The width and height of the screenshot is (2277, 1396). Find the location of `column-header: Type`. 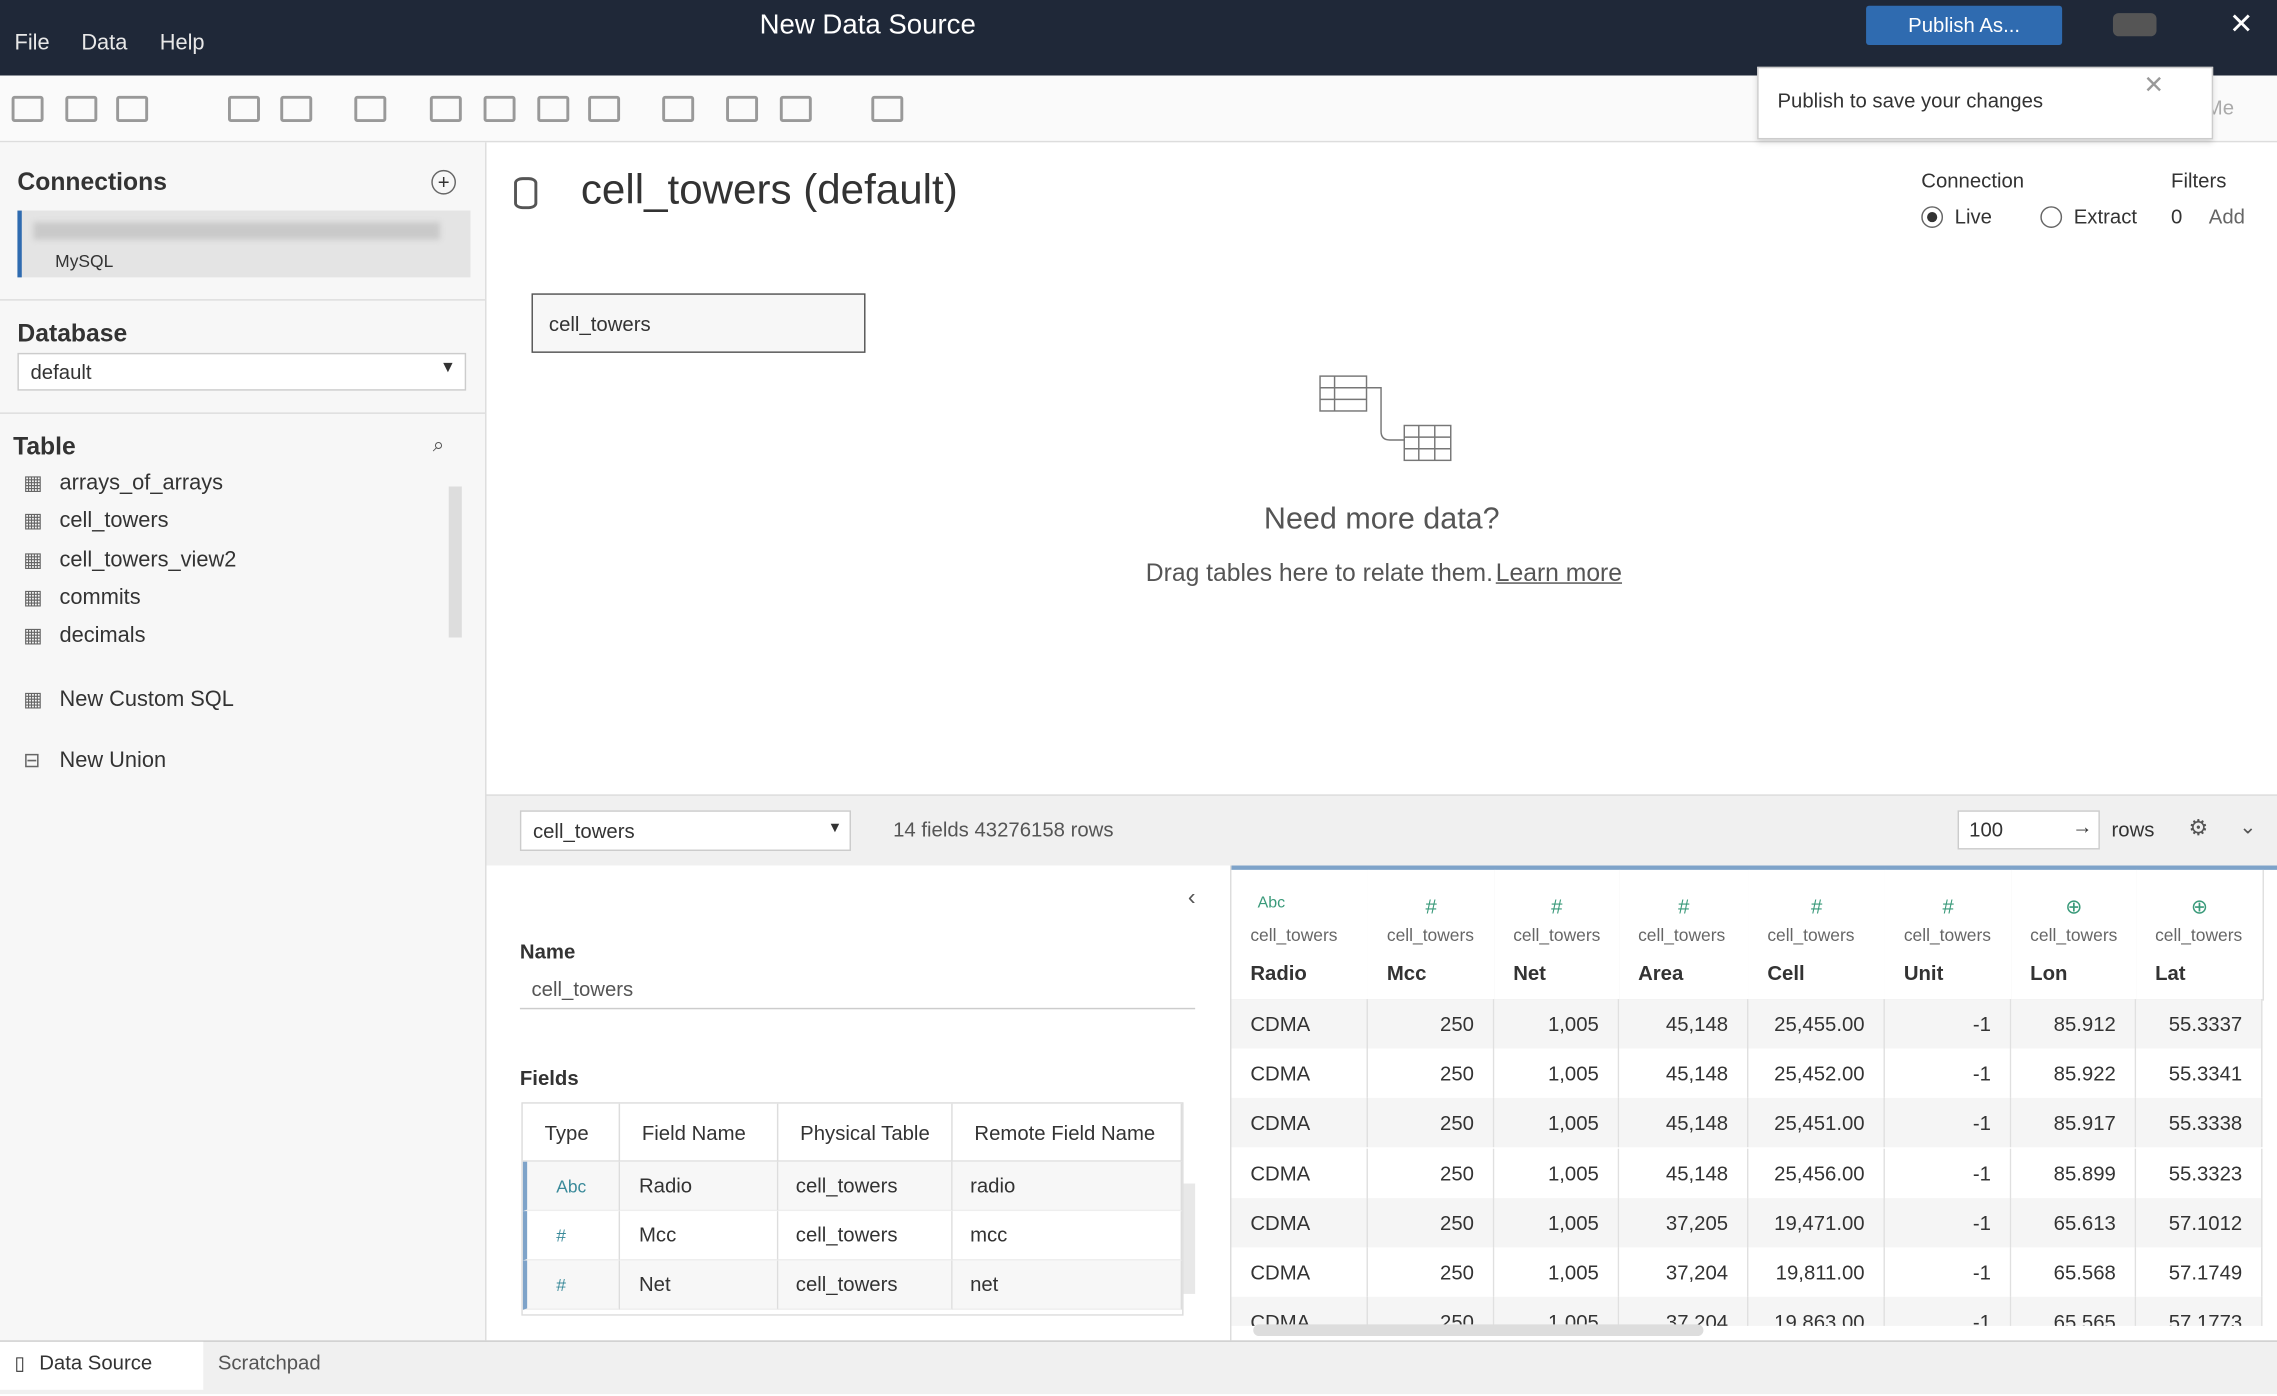

column-header: Type is located at coordinates (571, 1132).